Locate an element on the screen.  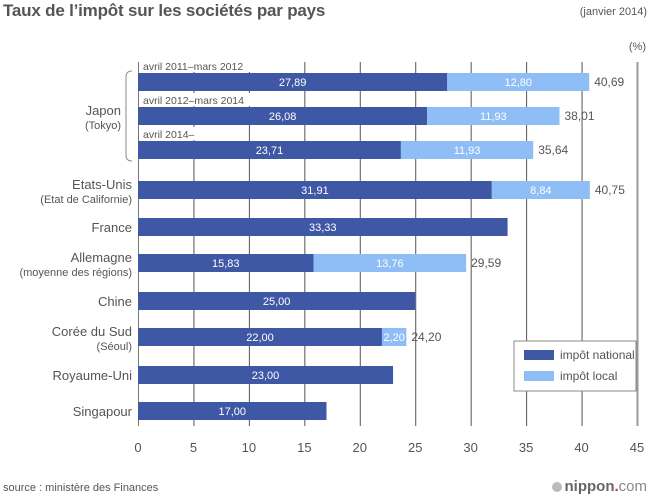
legend-label-local: impôt local is located at coordinates (588, 376).